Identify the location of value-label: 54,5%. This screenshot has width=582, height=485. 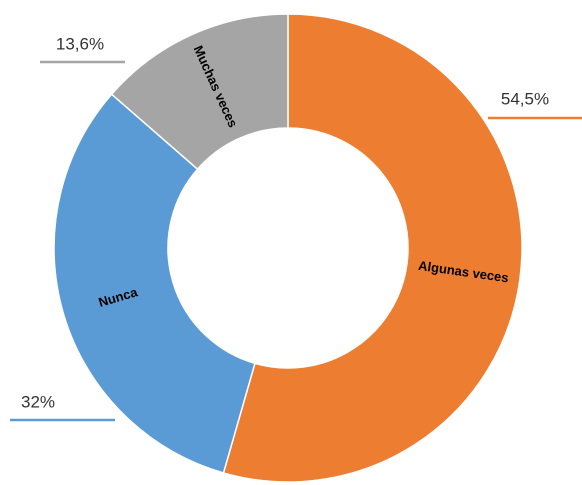
(525, 98).